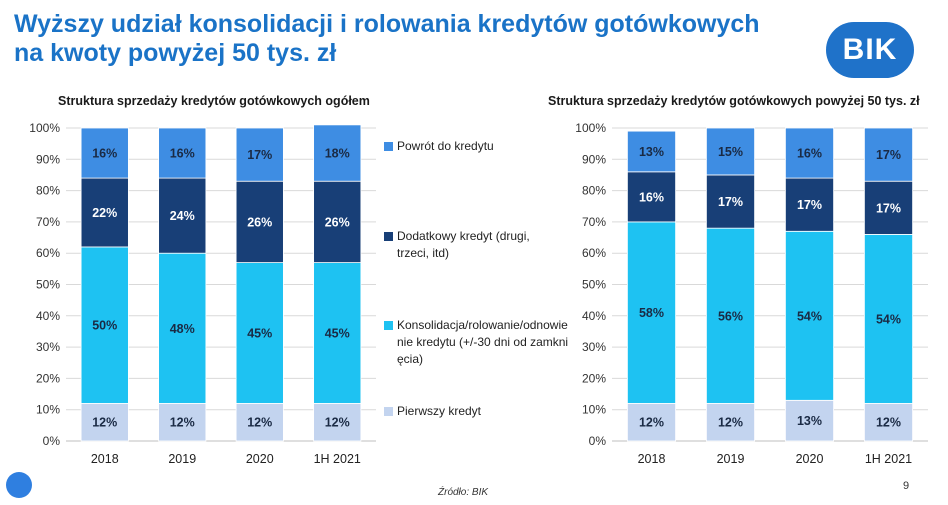 The width and height of the screenshot is (948, 505). I want to click on chart-1-ytick-label: 20%, so click(48, 378).